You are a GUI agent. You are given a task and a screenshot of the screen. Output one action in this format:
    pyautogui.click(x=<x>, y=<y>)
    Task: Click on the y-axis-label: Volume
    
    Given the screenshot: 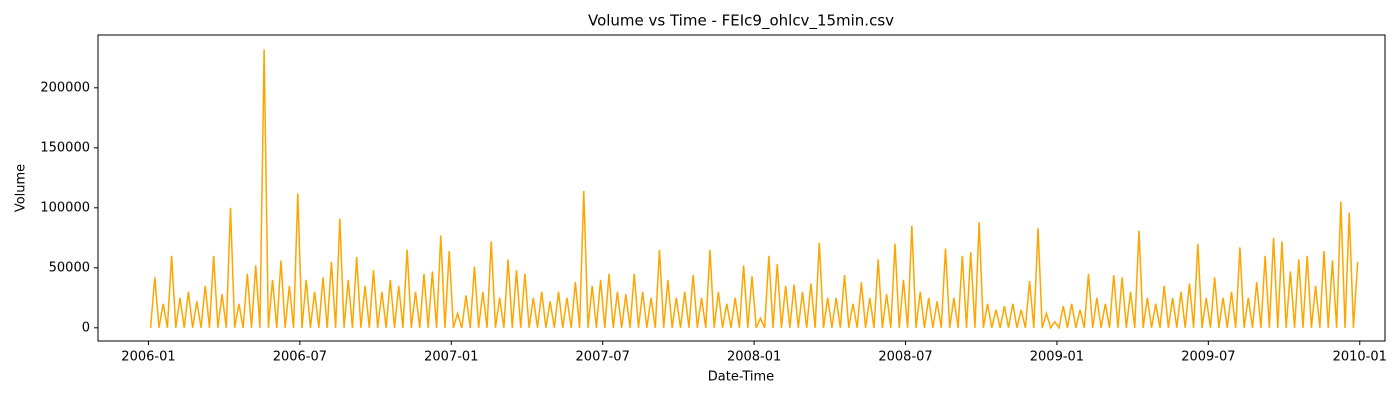 What is the action you would take?
    pyautogui.click(x=21, y=188)
    